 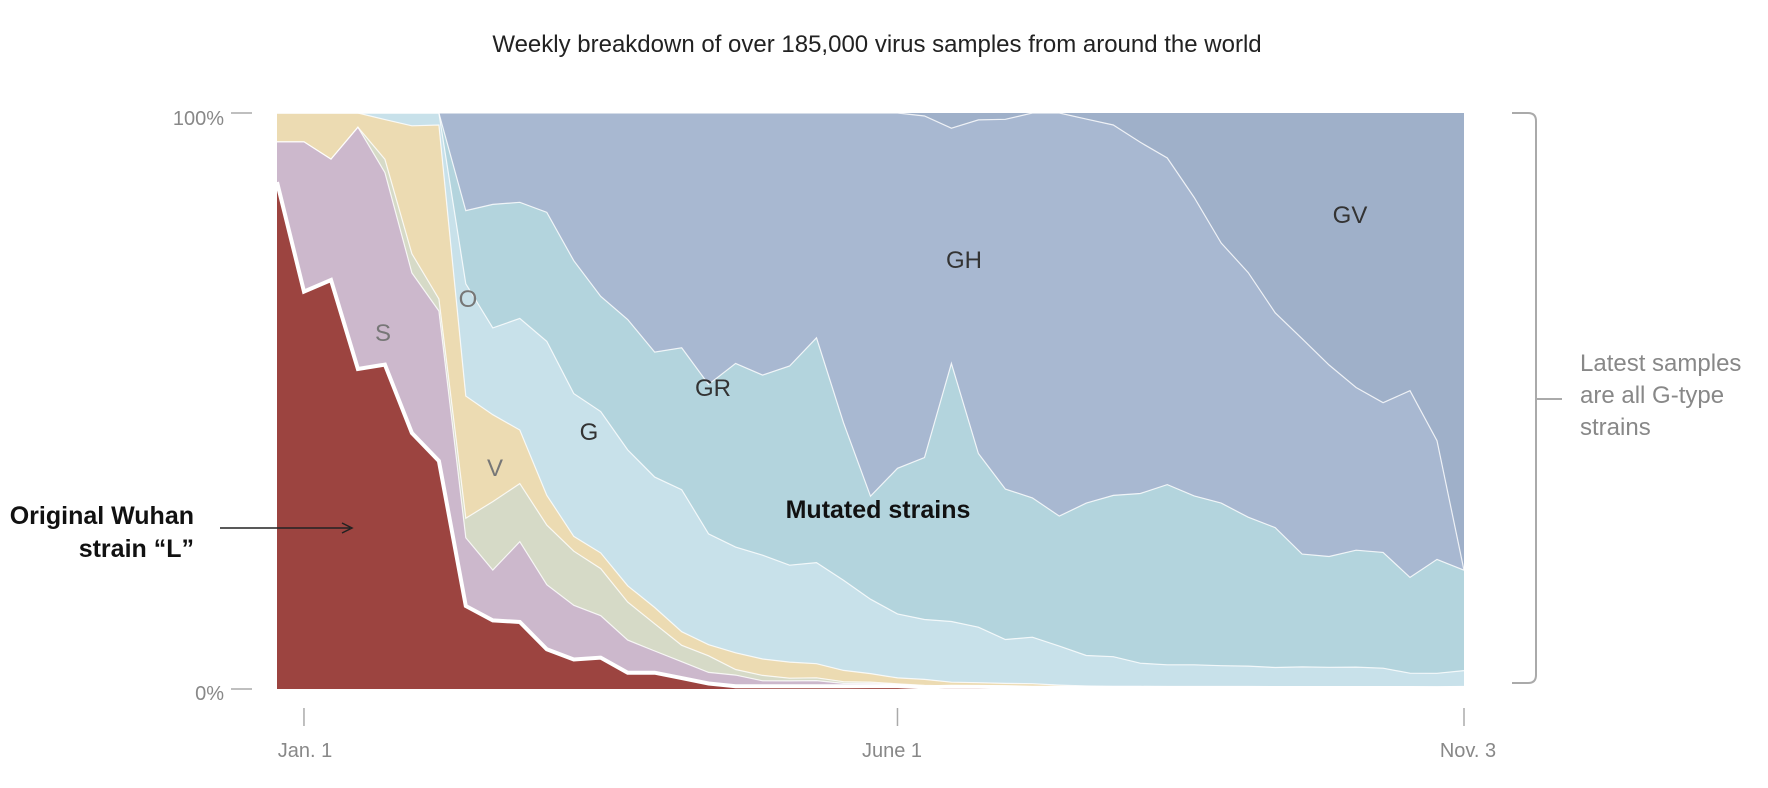 What do you see at coordinates (589, 432) in the screenshot?
I see `series-label-g: G` at bounding box center [589, 432].